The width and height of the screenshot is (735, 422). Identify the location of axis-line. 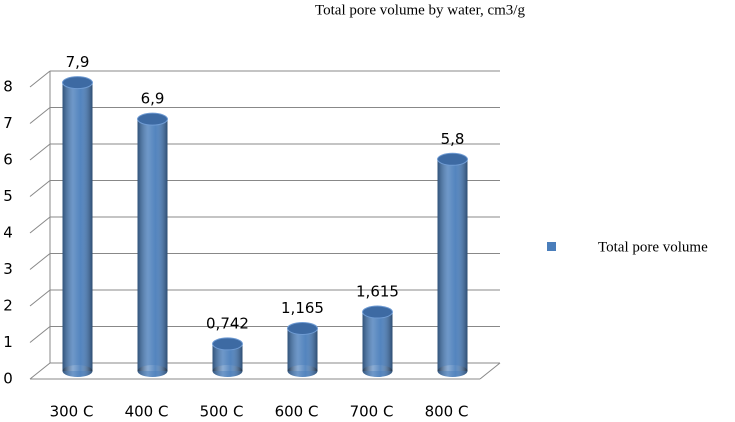
(490, 371).